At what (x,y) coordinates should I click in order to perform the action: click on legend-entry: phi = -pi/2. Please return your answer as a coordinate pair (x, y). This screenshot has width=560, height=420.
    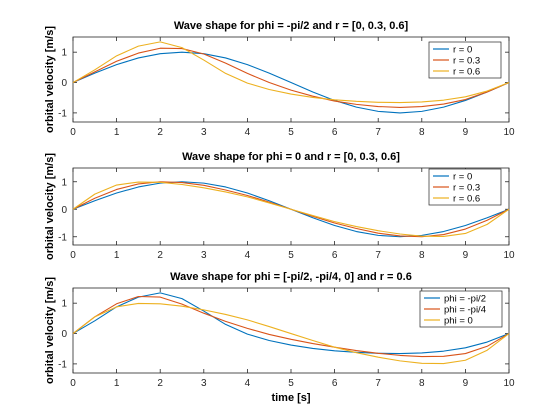
    Looking at the image, I should click on (465, 298).